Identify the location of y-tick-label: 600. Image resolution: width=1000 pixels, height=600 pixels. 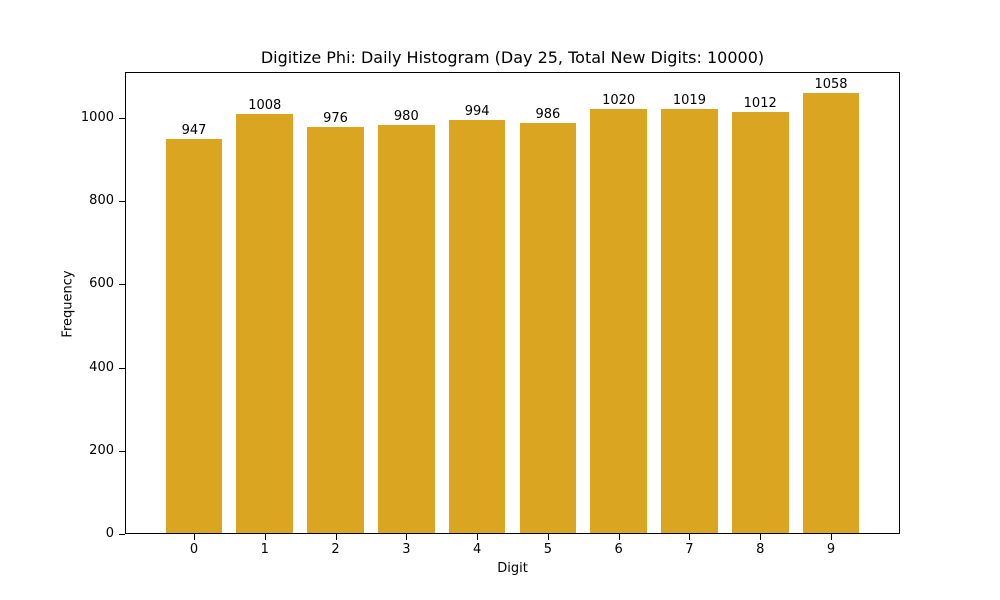
(101, 284).